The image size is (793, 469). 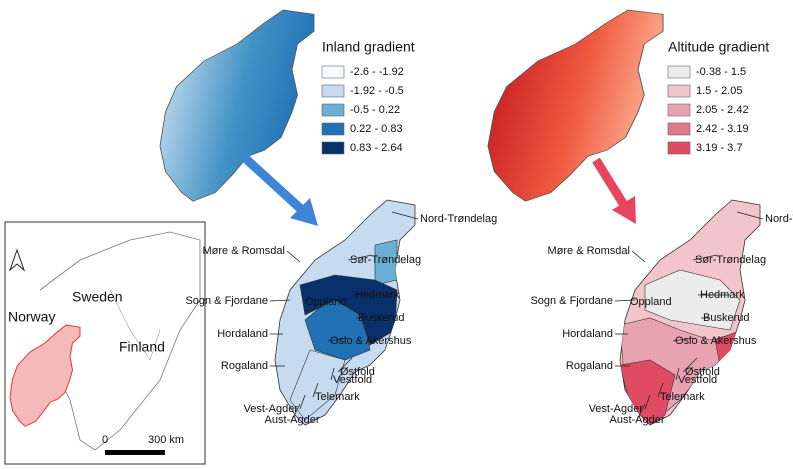 What do you see at coordinates (722, 110) in the screenshot?
I see `legend-label: 2.05 - 2.42` at bounding box center [722, 110].